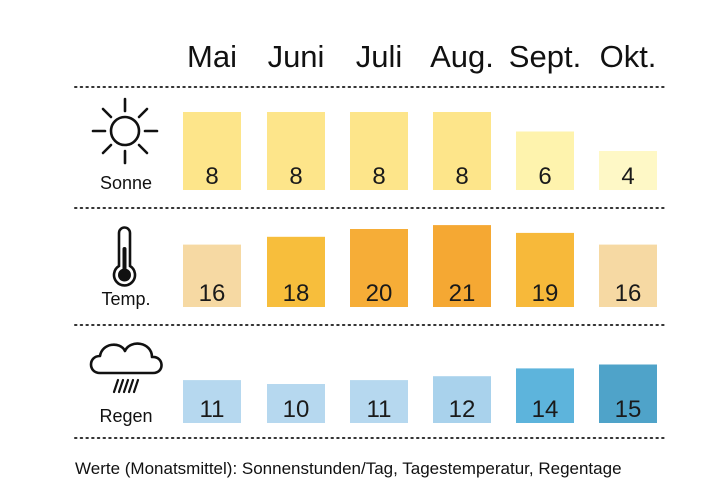 Image resolution: width=712 pixels, height=491 pixels. Describe the element at coordinates (421, 56) in the screenshot. I see `month-labels: Mai Juni Juli Aug. Sept. Okt.` at that location.